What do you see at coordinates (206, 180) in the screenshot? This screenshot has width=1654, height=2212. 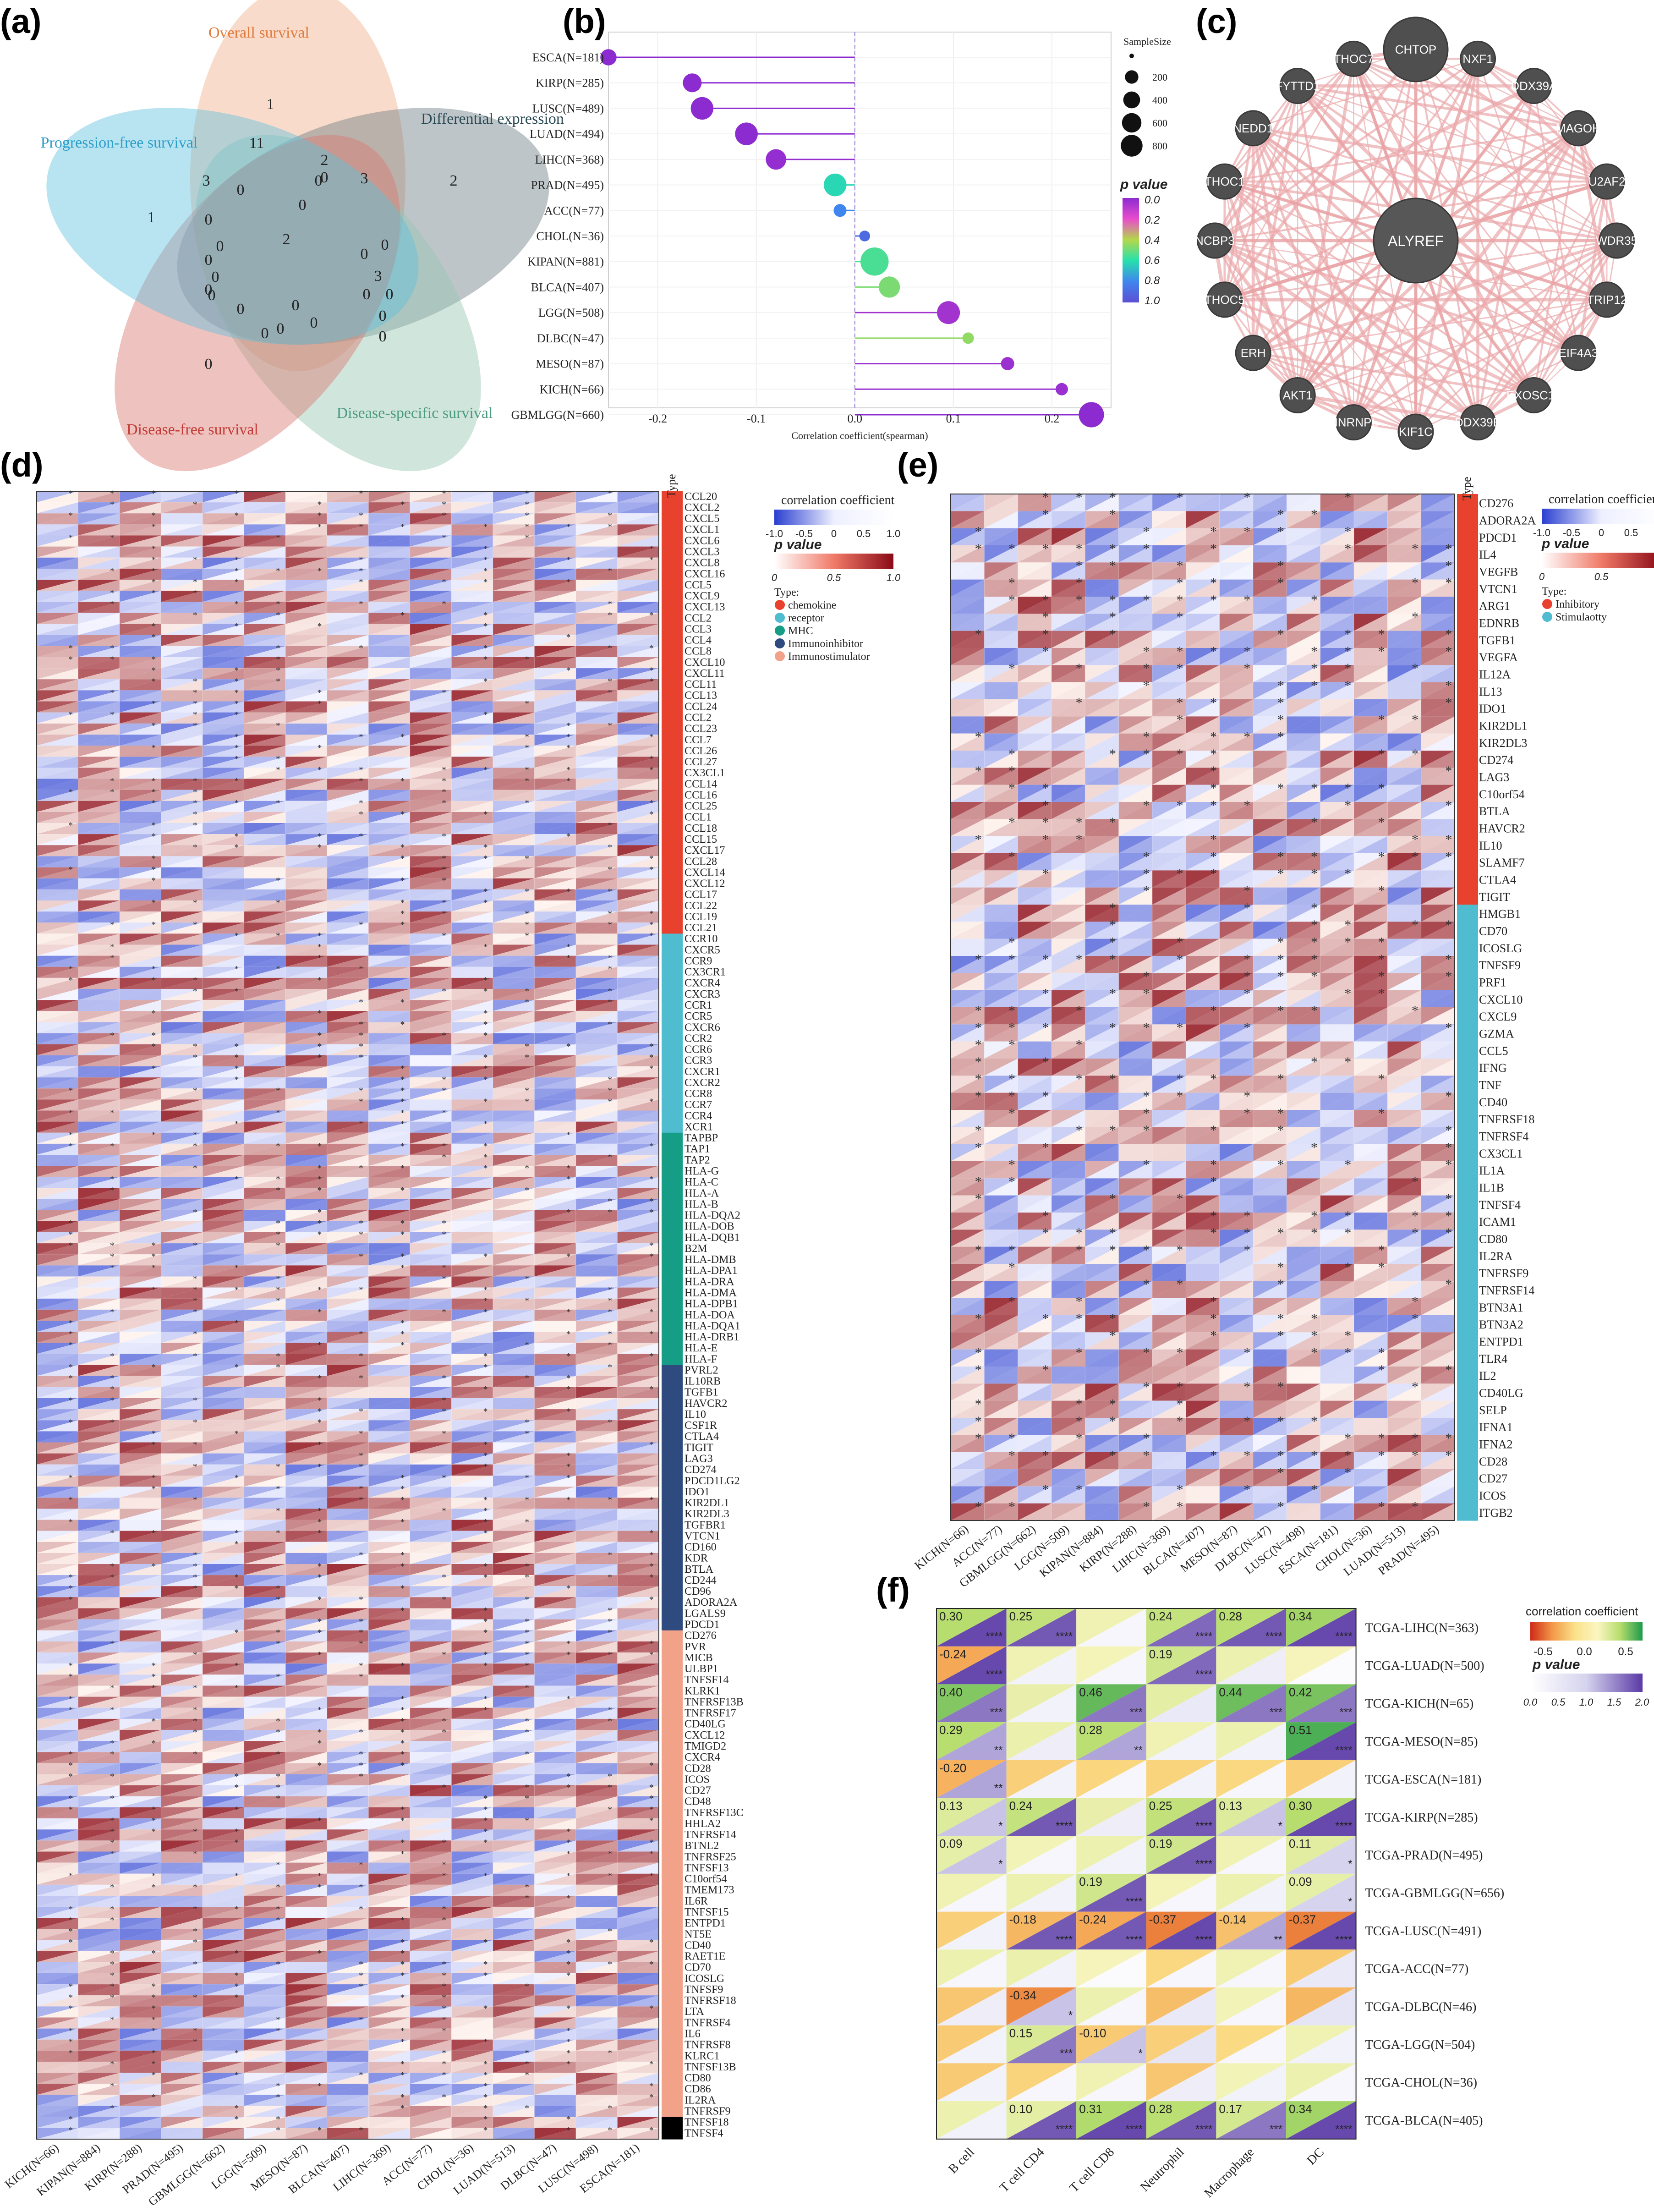 I see `venn-count: 3` at bounding box center [206, 180].